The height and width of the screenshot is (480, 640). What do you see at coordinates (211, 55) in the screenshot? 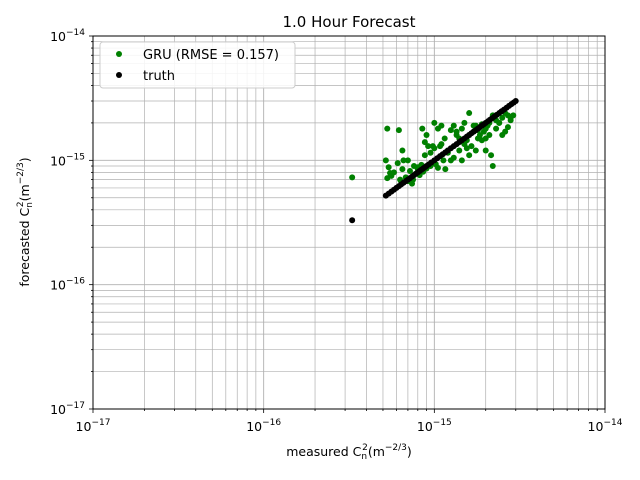
I see `legend-label-gru: GRU (RMSE = 0.157)` at bounding box center [211, 55].